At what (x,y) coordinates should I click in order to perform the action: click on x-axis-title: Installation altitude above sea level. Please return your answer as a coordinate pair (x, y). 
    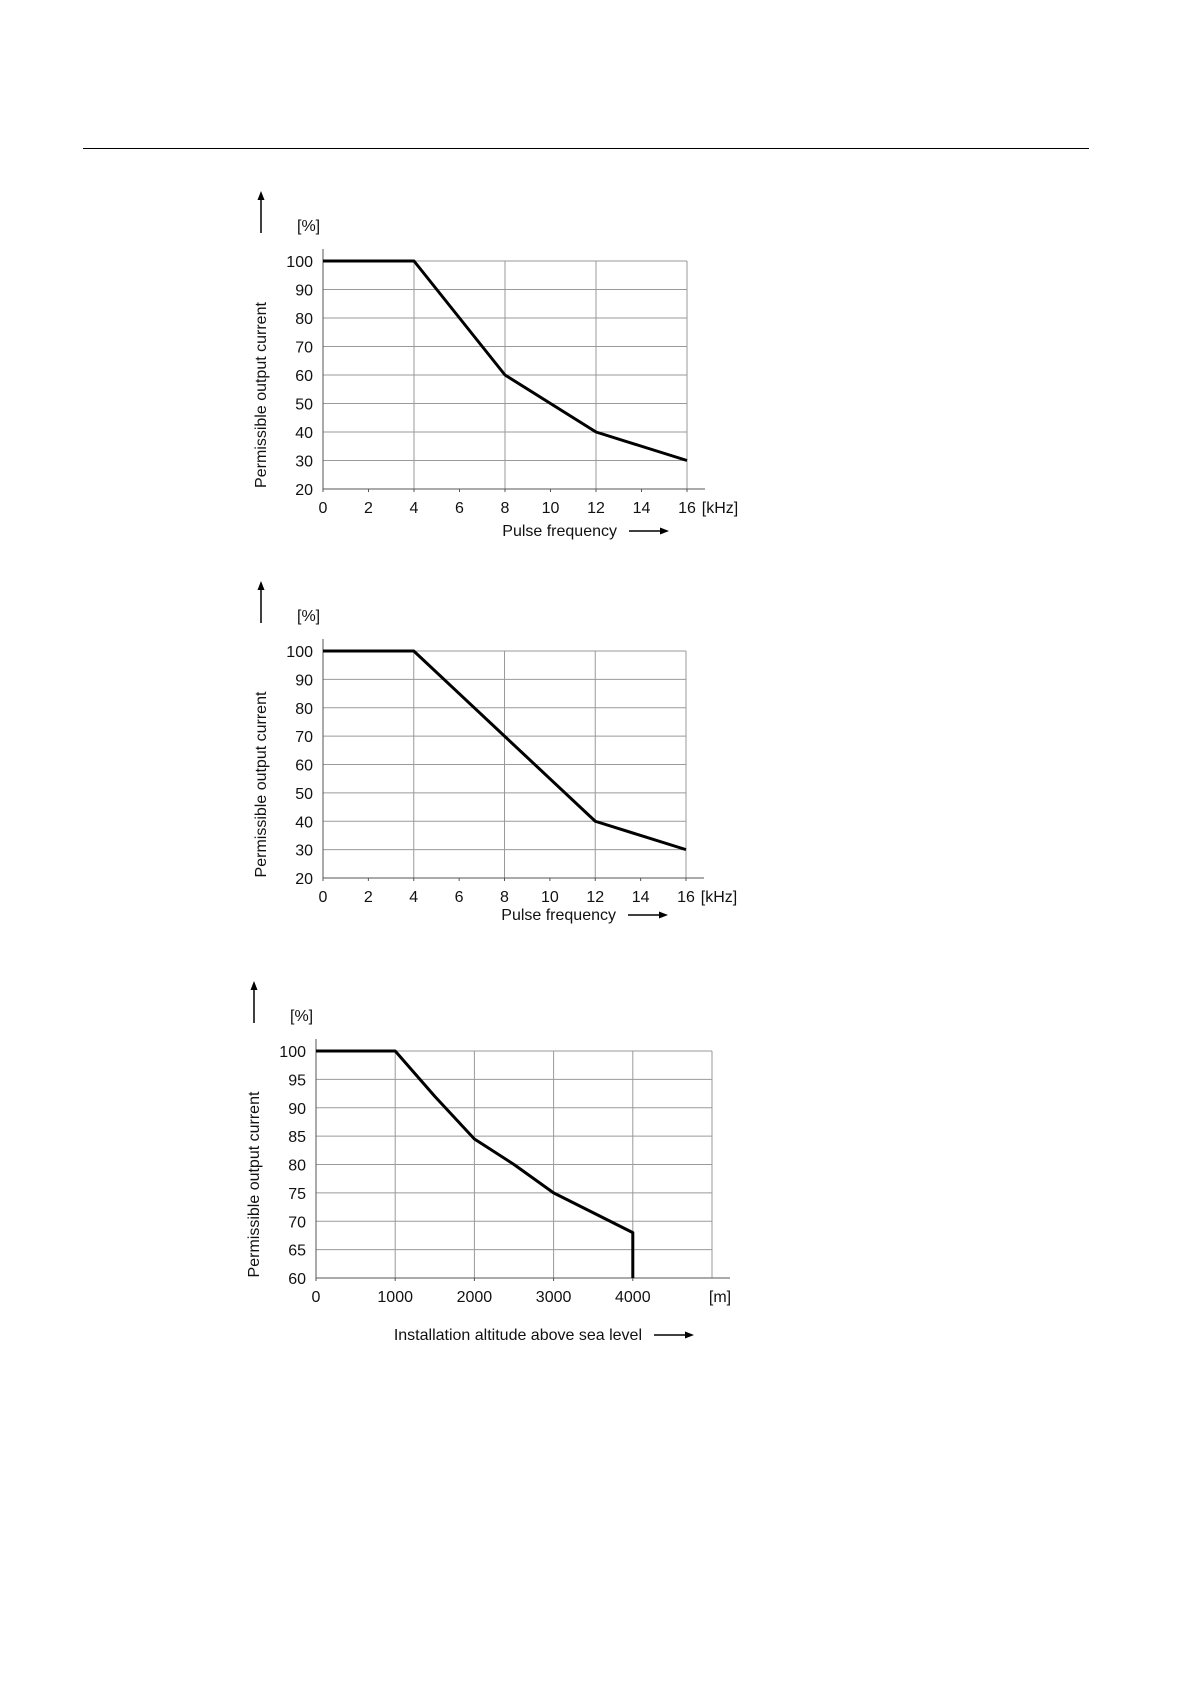
    Looking at the image, I should click on (518, 1335).